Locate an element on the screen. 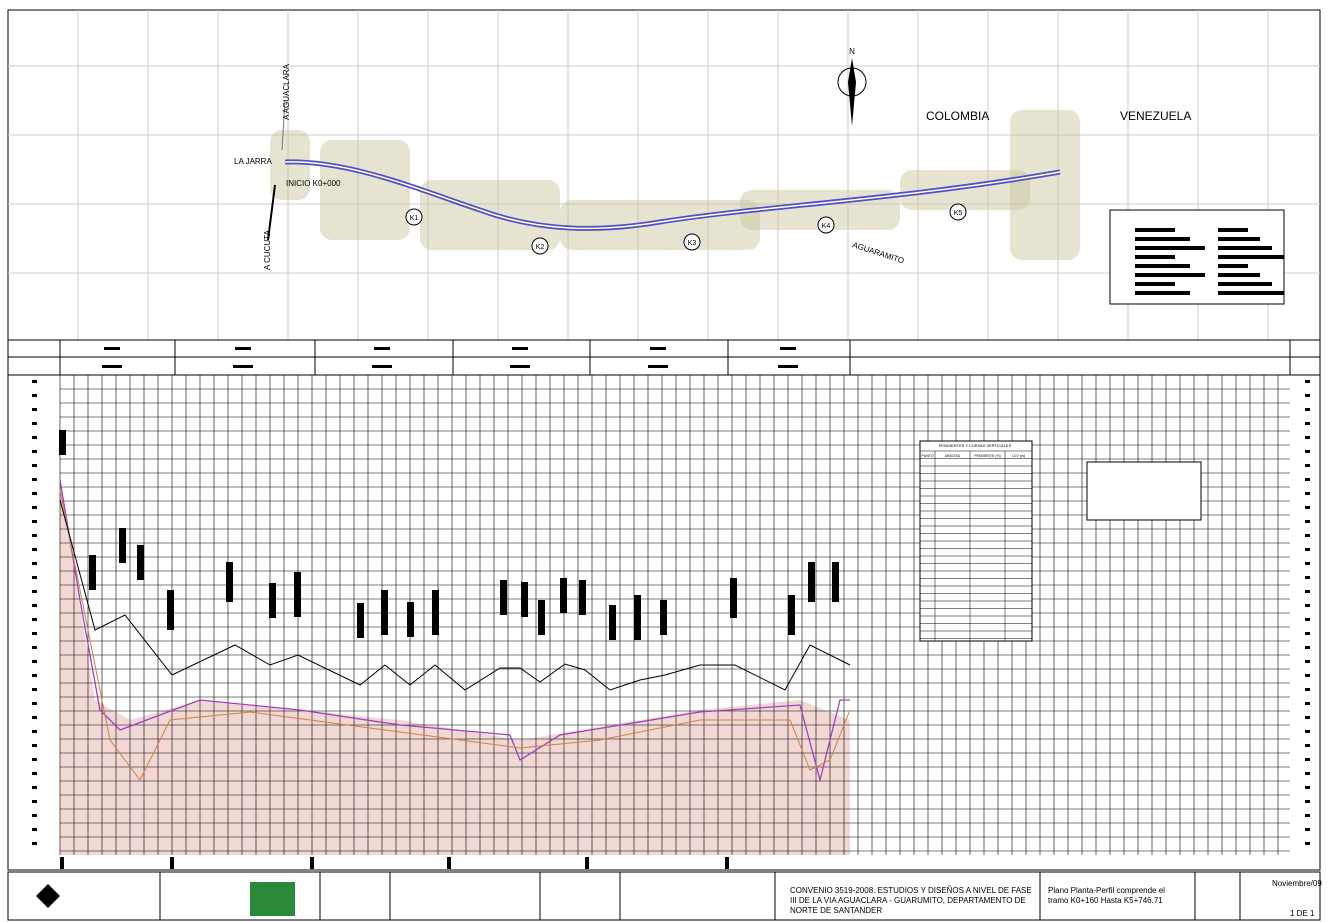  station-tick is located at coordinates (727, 863).